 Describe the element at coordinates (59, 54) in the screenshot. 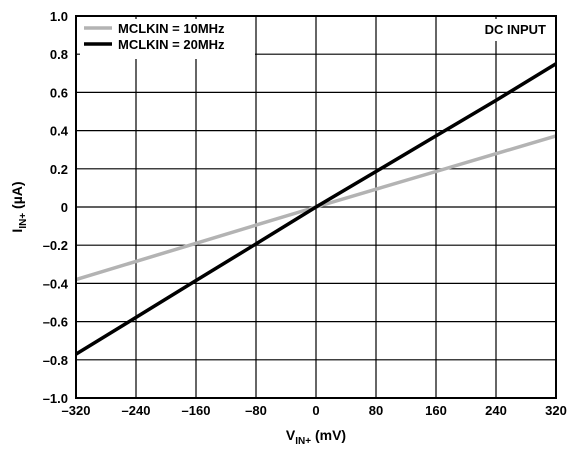

I see `y-tick-label: 0.8` at that location.